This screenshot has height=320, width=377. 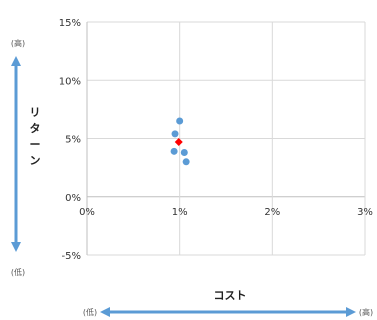 I want to click on y-axis-title: リターン, so click(x=35, y=136).